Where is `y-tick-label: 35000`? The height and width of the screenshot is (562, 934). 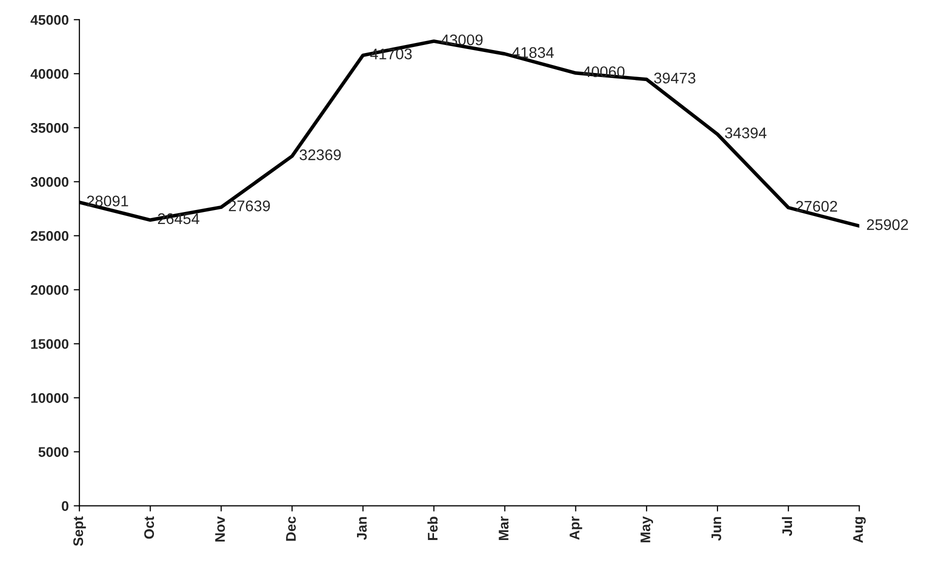
y-tick-label: 35000 is located at coordinates (49, 128).